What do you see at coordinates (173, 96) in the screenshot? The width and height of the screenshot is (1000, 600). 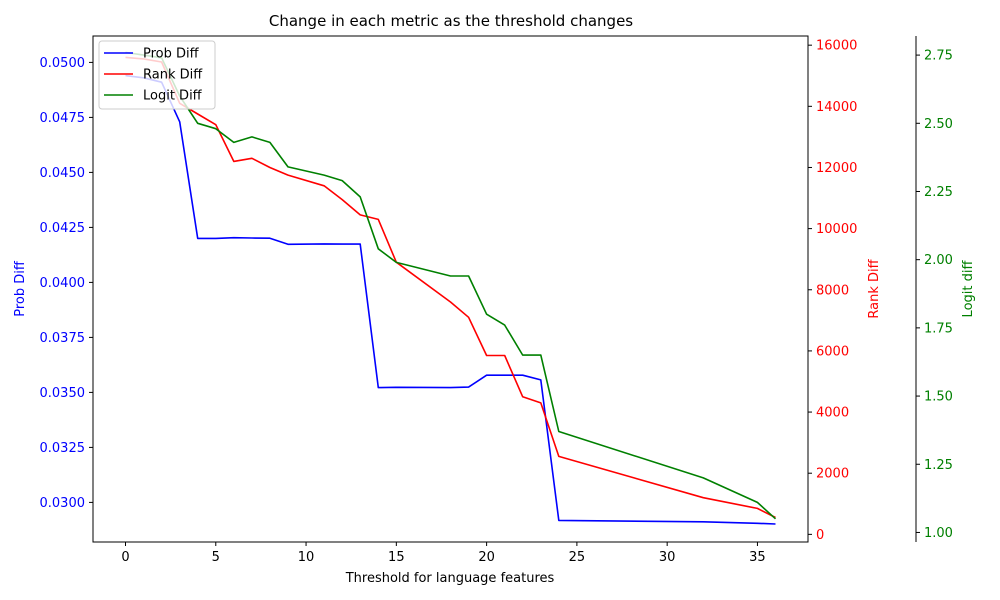 I see `legend-label-logit-diff: Logit Diff` at bounding box center [173, 96].